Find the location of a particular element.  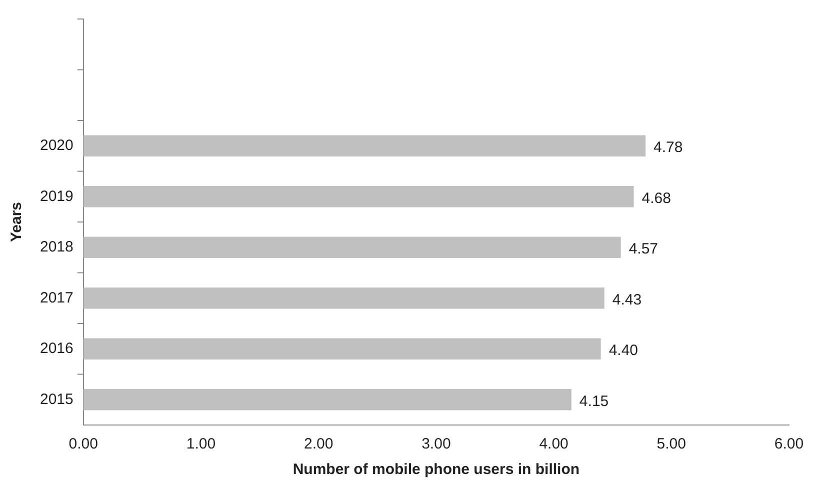

x-tick-label: 3.00 is located at coordinates (436, 444).